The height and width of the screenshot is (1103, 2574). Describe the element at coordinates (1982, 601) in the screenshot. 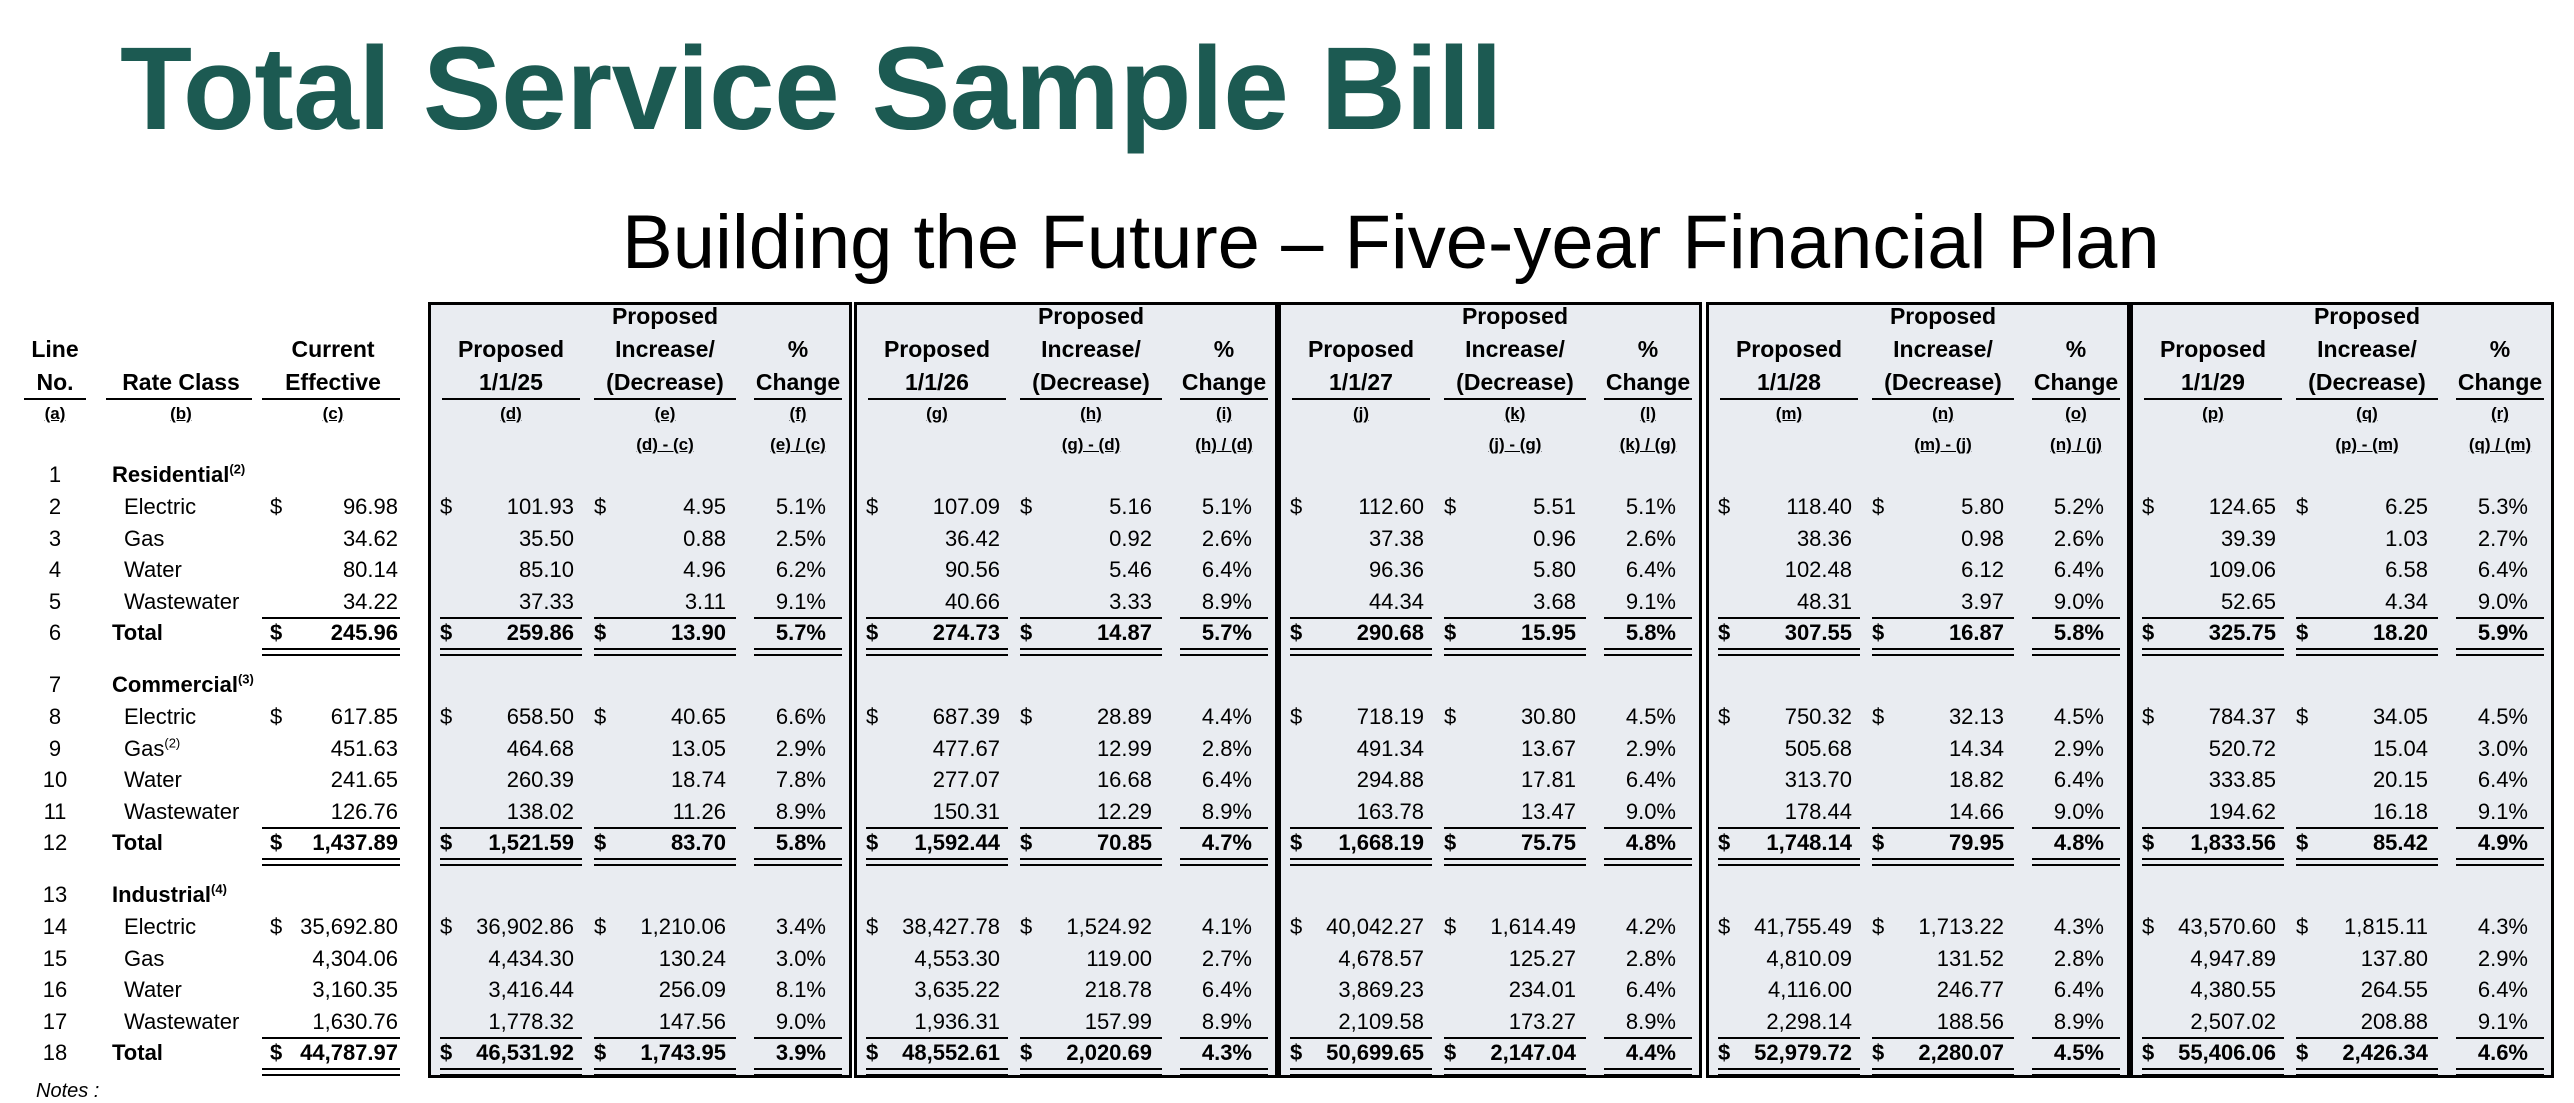

I see `increase-value: 3.97` at that location.